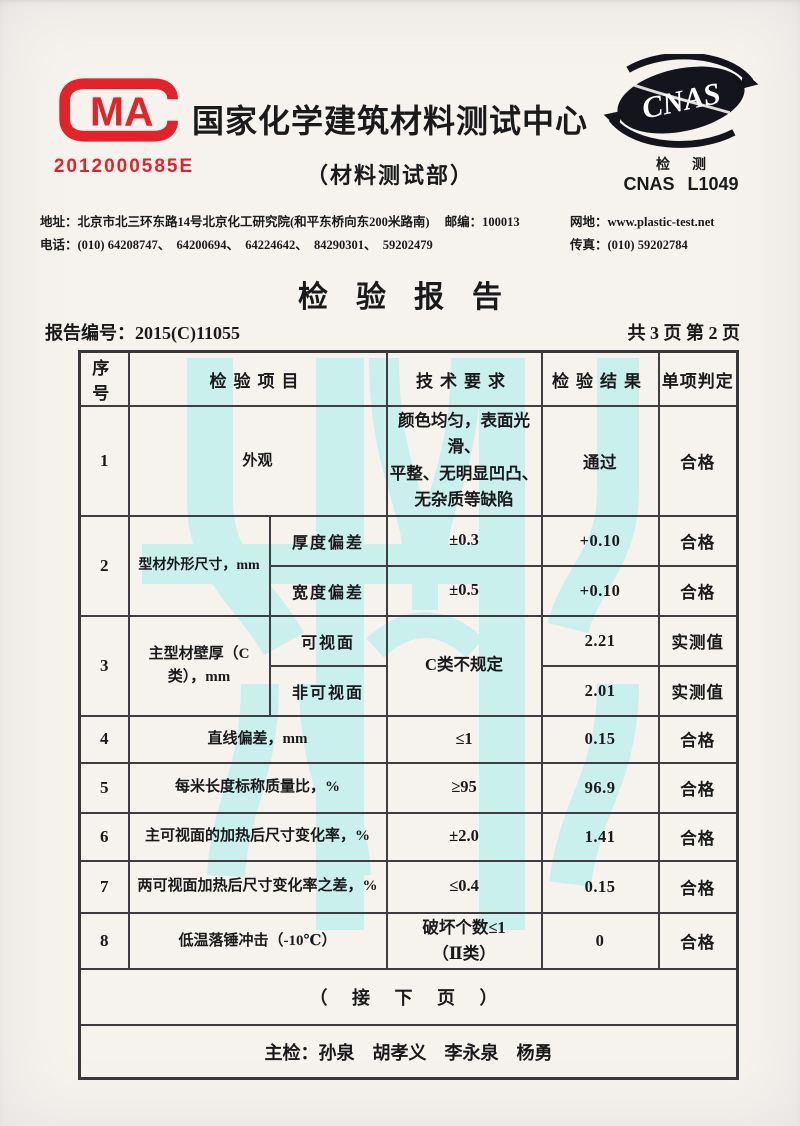 Image resolution: width=800 pixels, height=1126 pixels. What do you see at coordinates (104, 886) in the screenshot?
I see `seq-cell: 7` at bounding box center [104, 886].